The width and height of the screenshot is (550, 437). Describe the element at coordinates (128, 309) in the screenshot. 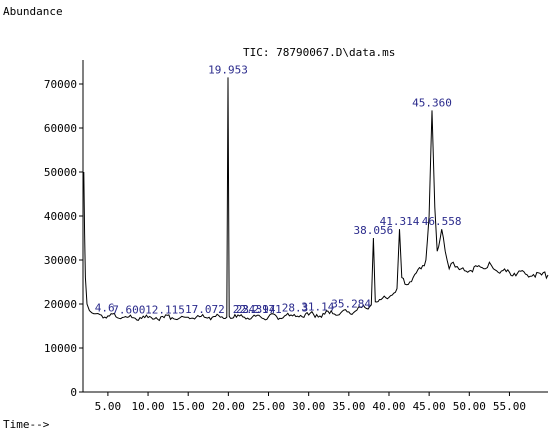

I see `peak-label: 7.600` at that location.